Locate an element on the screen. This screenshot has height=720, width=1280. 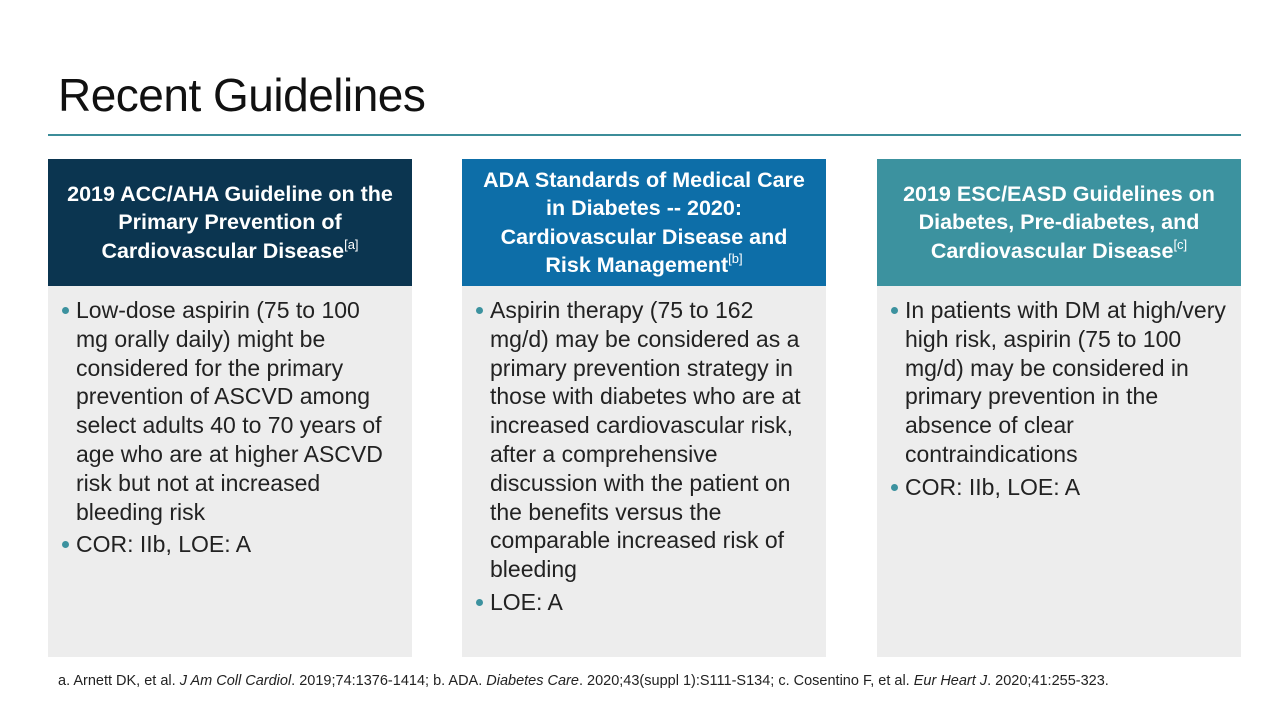
footnote-text: . 2019;74:1376-1414; b. ADA. is located at coordinates (389, 681).